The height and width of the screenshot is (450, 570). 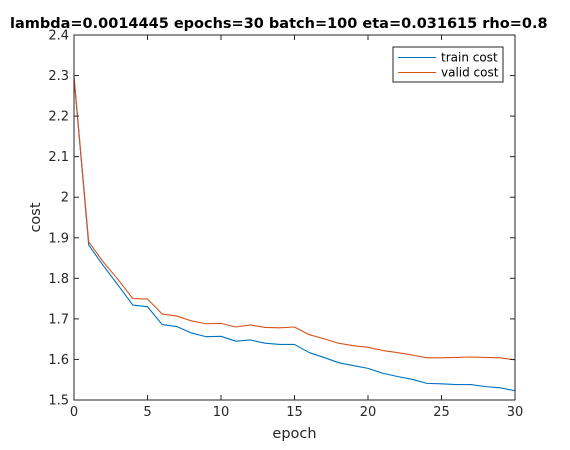 What do you see at coordinates (470, 73) in the screenshot?
I see `legend-label-valid-cost: valid cost` at bounding box center [470, 73].